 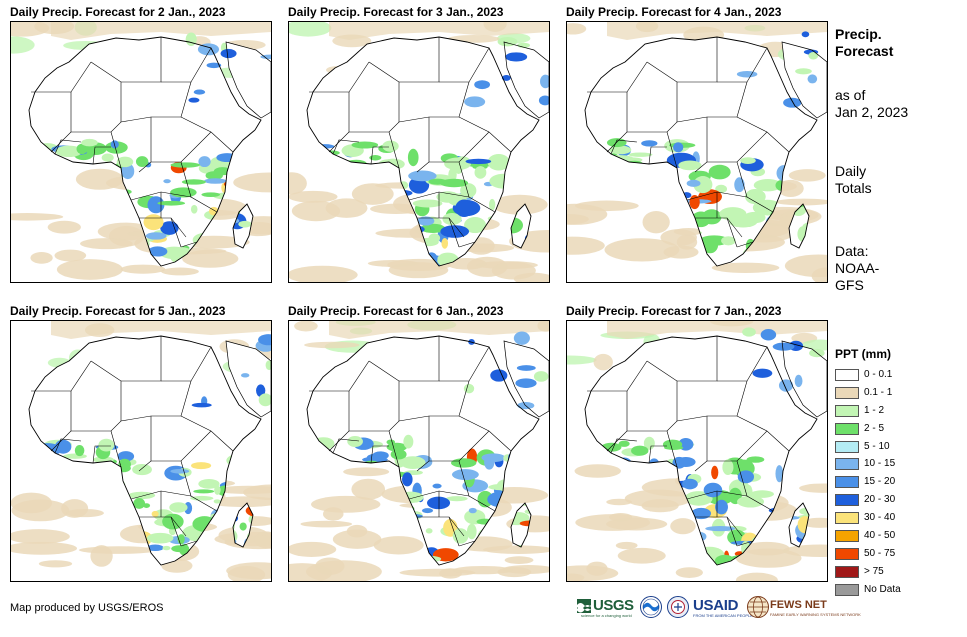 What do you see at coordinates (118, 311) in the screenshot?
I see `panel-title: Daily Precip. Forecast for 5 Jan., 2023` at bounding box center [118, 311].